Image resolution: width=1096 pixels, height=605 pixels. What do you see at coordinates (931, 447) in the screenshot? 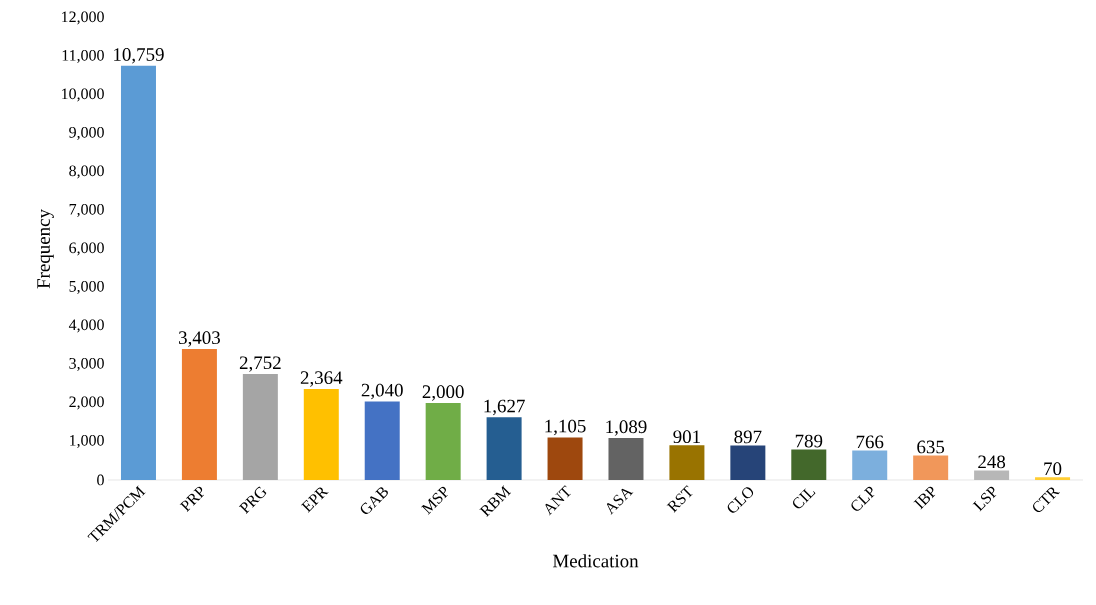
I see `data-label: 635` at bounding box center [931, 447].